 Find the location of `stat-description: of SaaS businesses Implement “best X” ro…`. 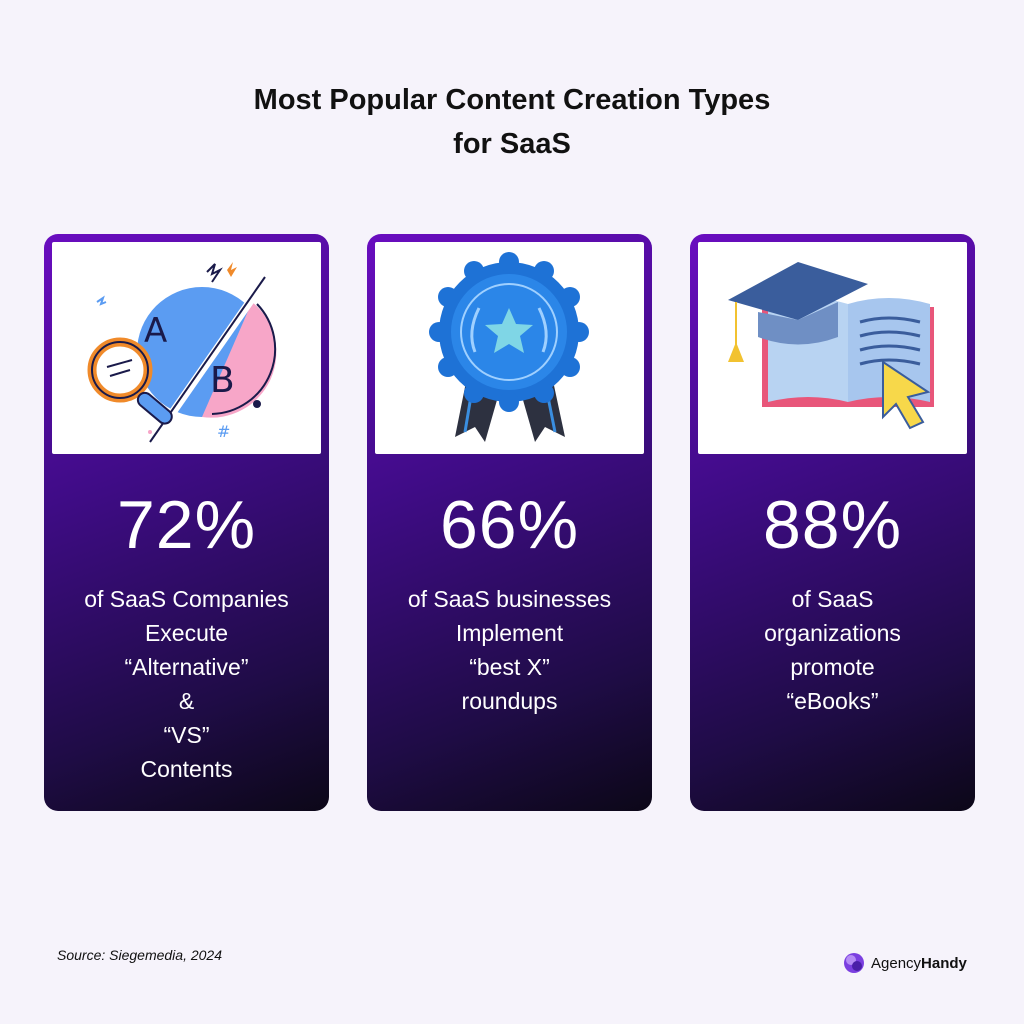

stat-description: of SaaS businesses Implement “best X” ro… is located at coordinates (509, 650).